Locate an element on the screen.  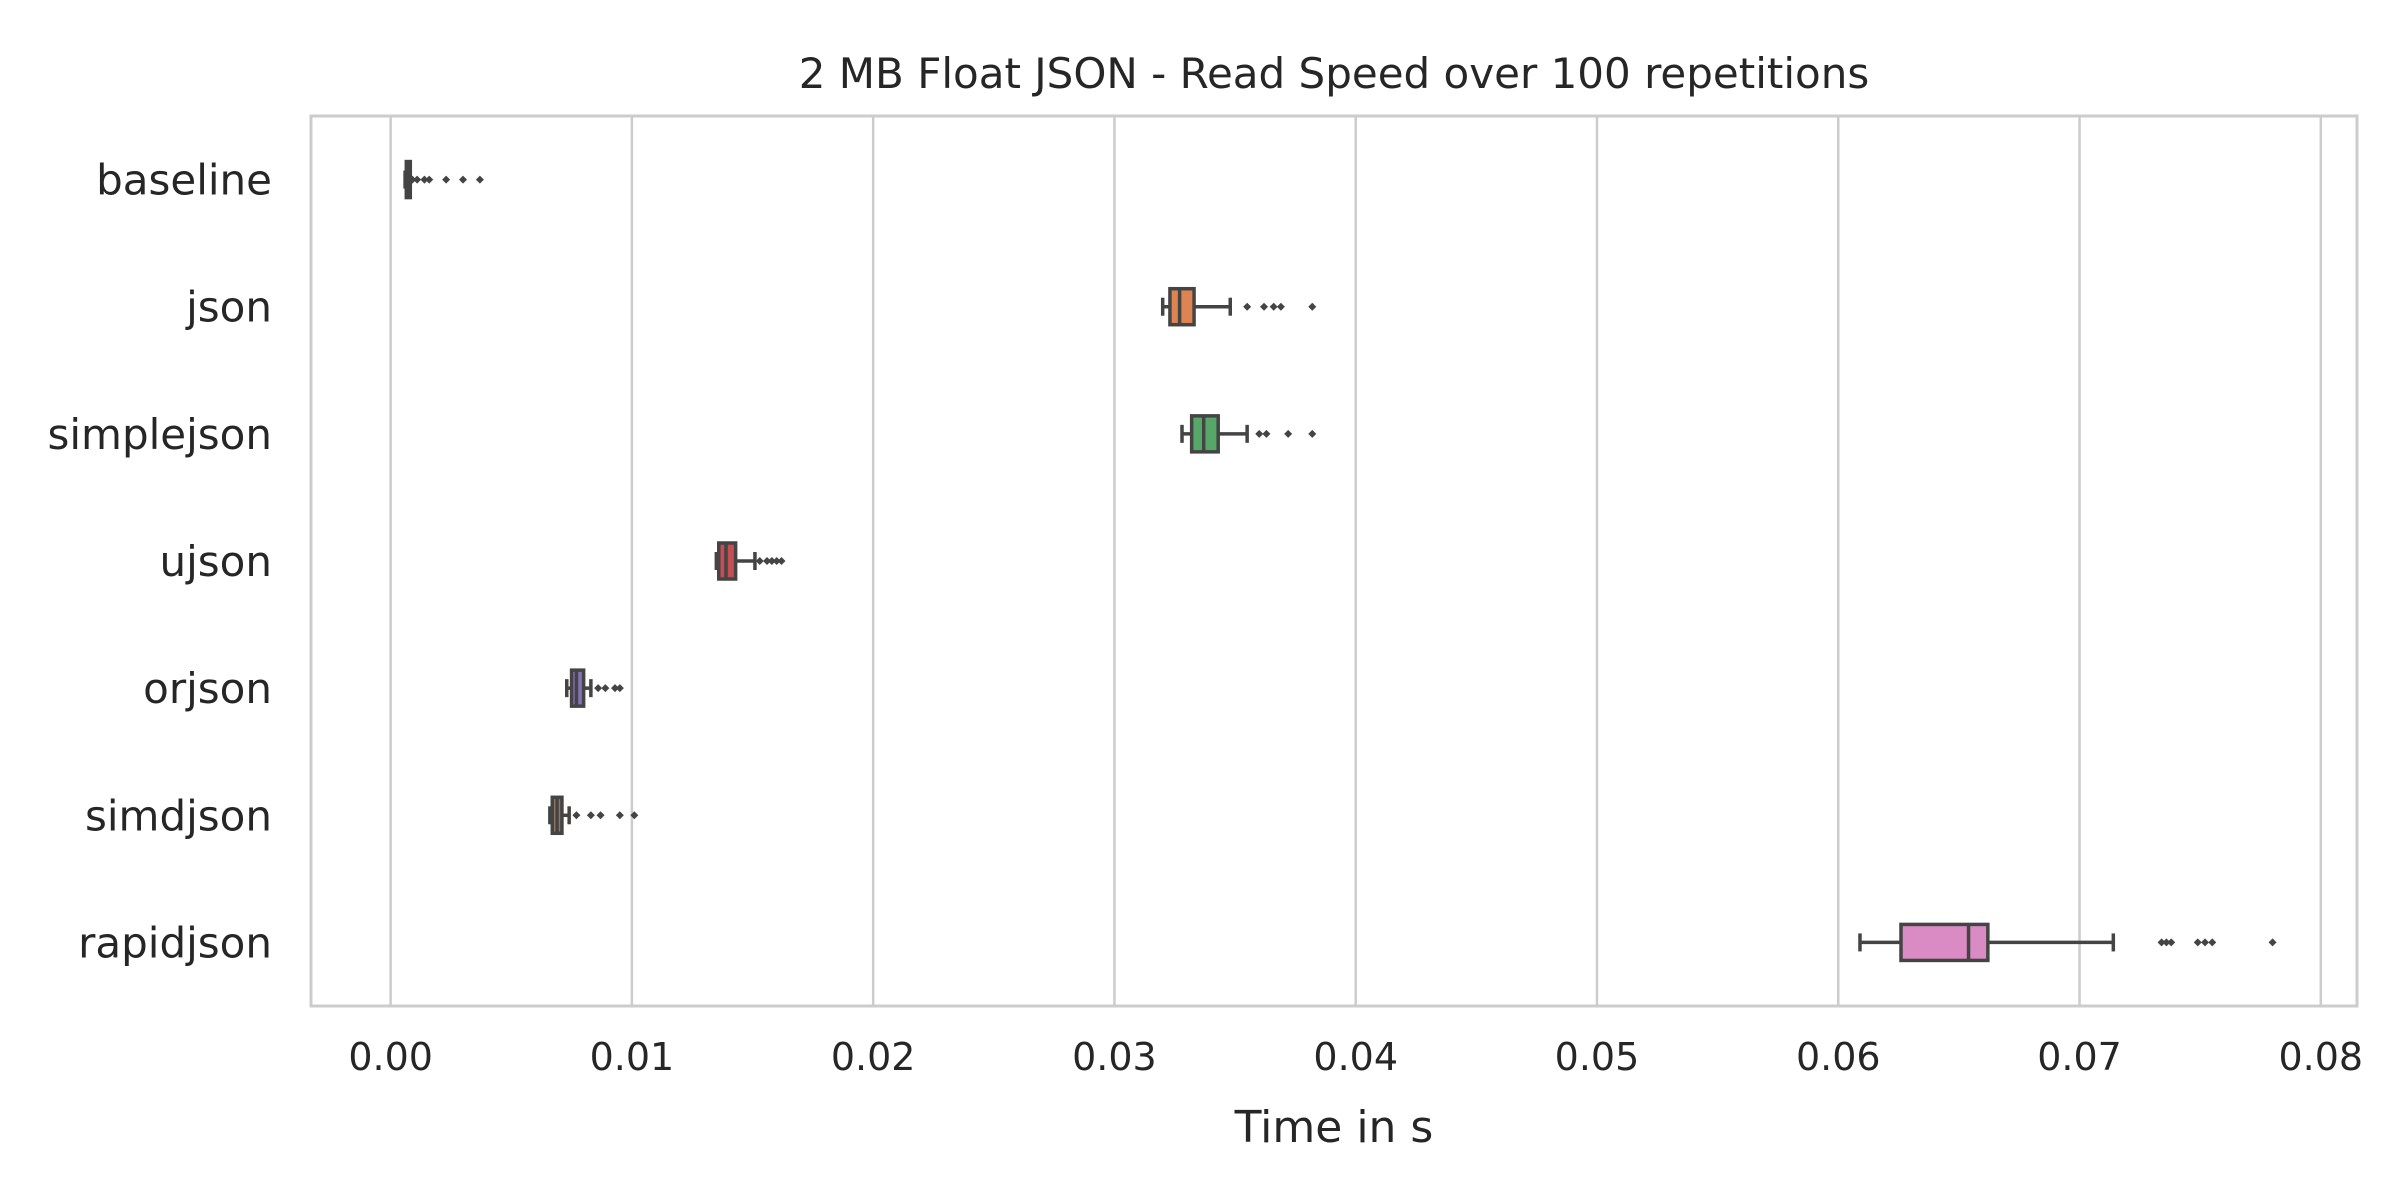
box-json is located at coordinates (1238, 306).